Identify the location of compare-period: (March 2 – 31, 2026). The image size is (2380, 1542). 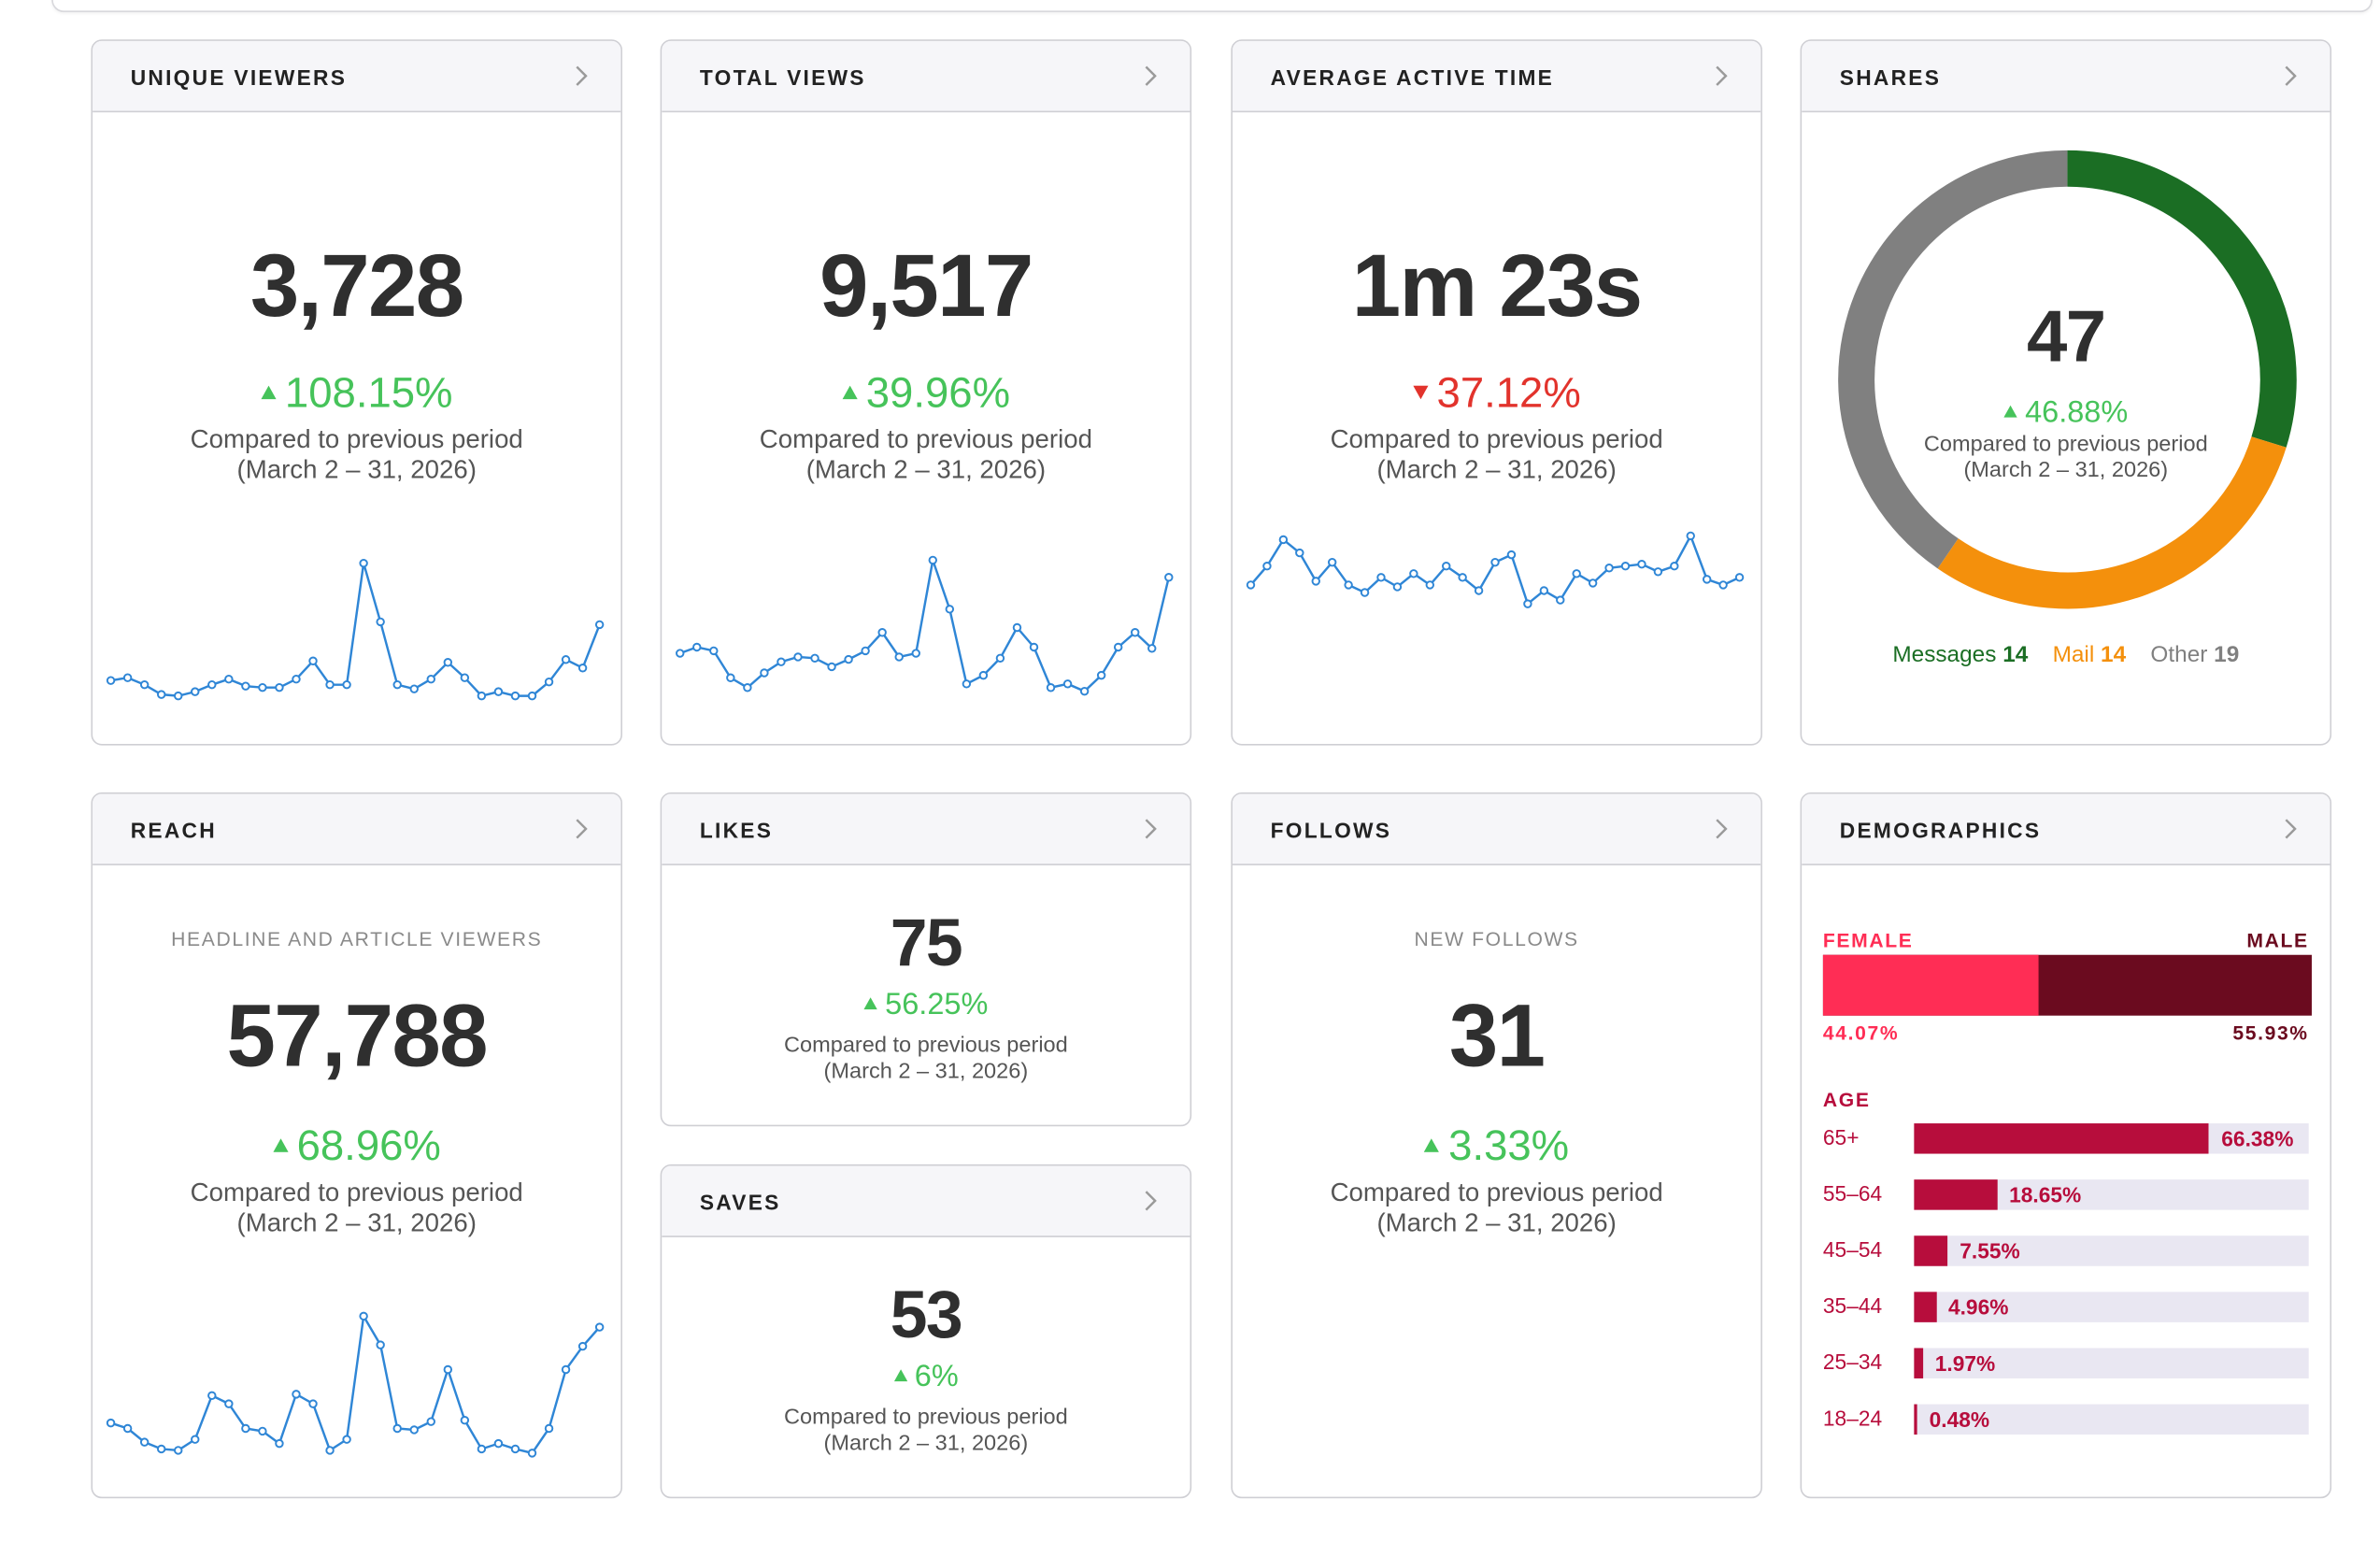
(2066, 471).